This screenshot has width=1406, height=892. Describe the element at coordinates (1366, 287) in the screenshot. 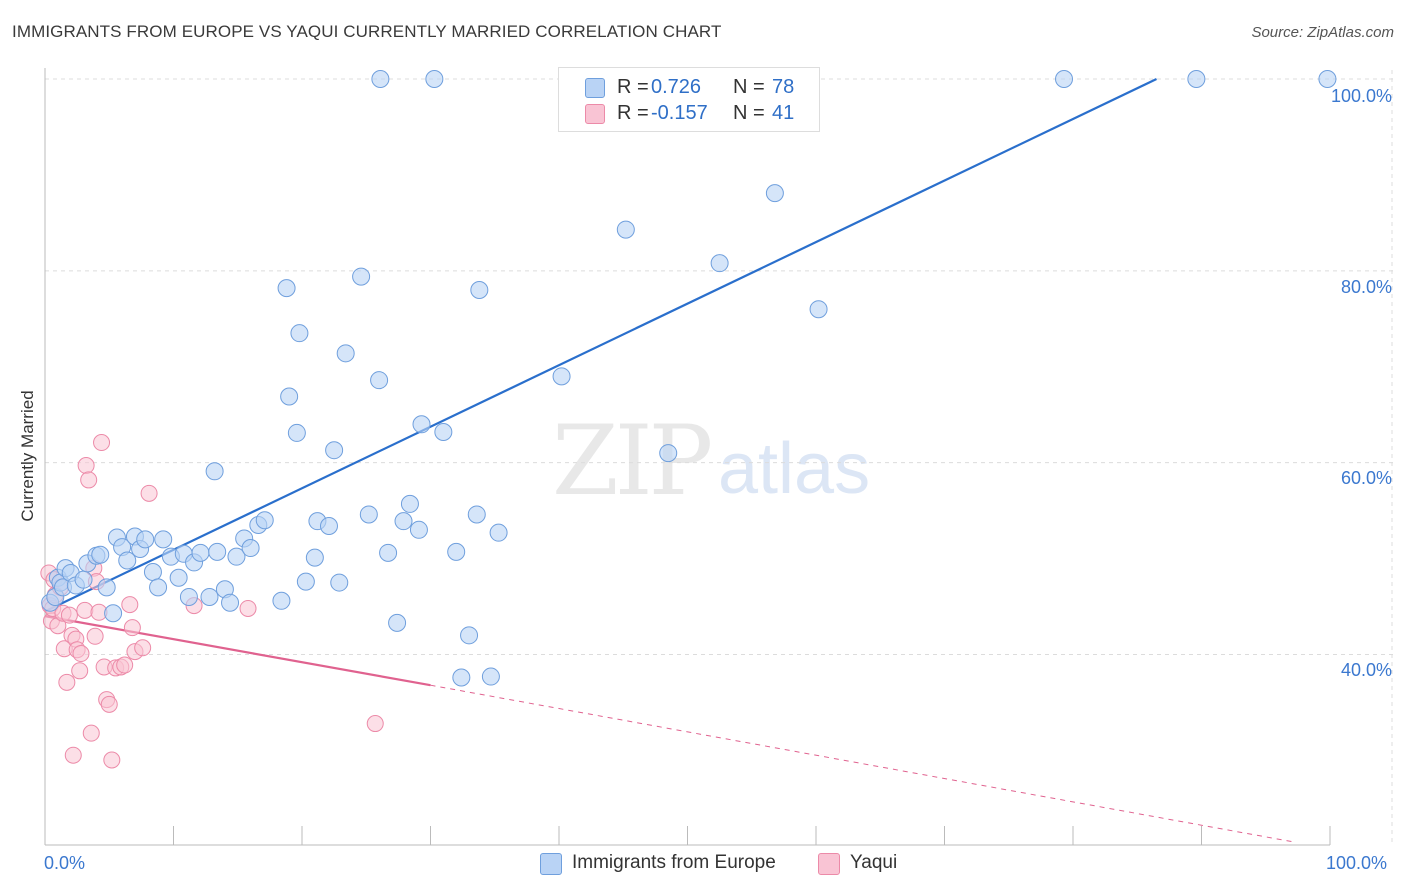

I see `y-tick-80: 80.0%` at that location.